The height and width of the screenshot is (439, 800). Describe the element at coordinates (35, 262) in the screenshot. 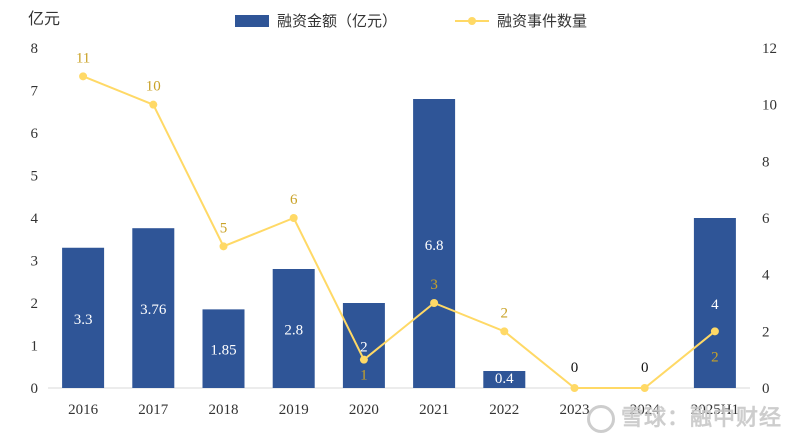

I see `left-axis-tick-label: 3` at that location.